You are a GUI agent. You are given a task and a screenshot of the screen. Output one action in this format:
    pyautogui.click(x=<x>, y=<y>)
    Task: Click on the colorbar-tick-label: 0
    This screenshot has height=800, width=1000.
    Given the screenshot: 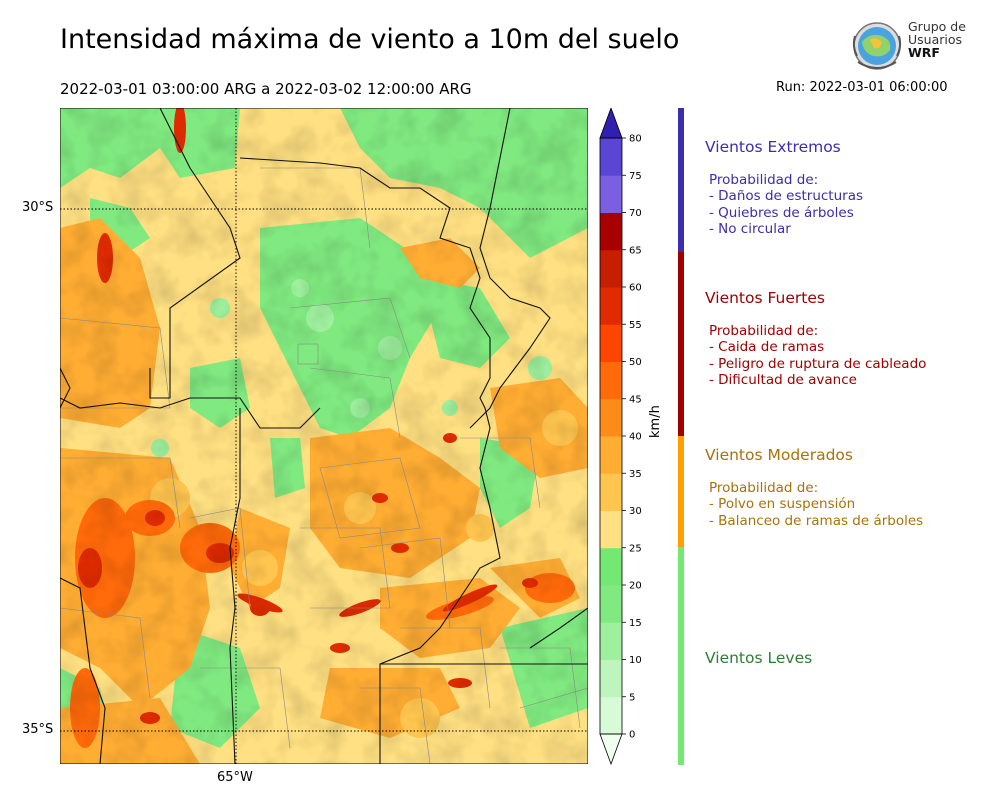 What is the action you would take?
    pyautogui.click(x=632, y=735)
    